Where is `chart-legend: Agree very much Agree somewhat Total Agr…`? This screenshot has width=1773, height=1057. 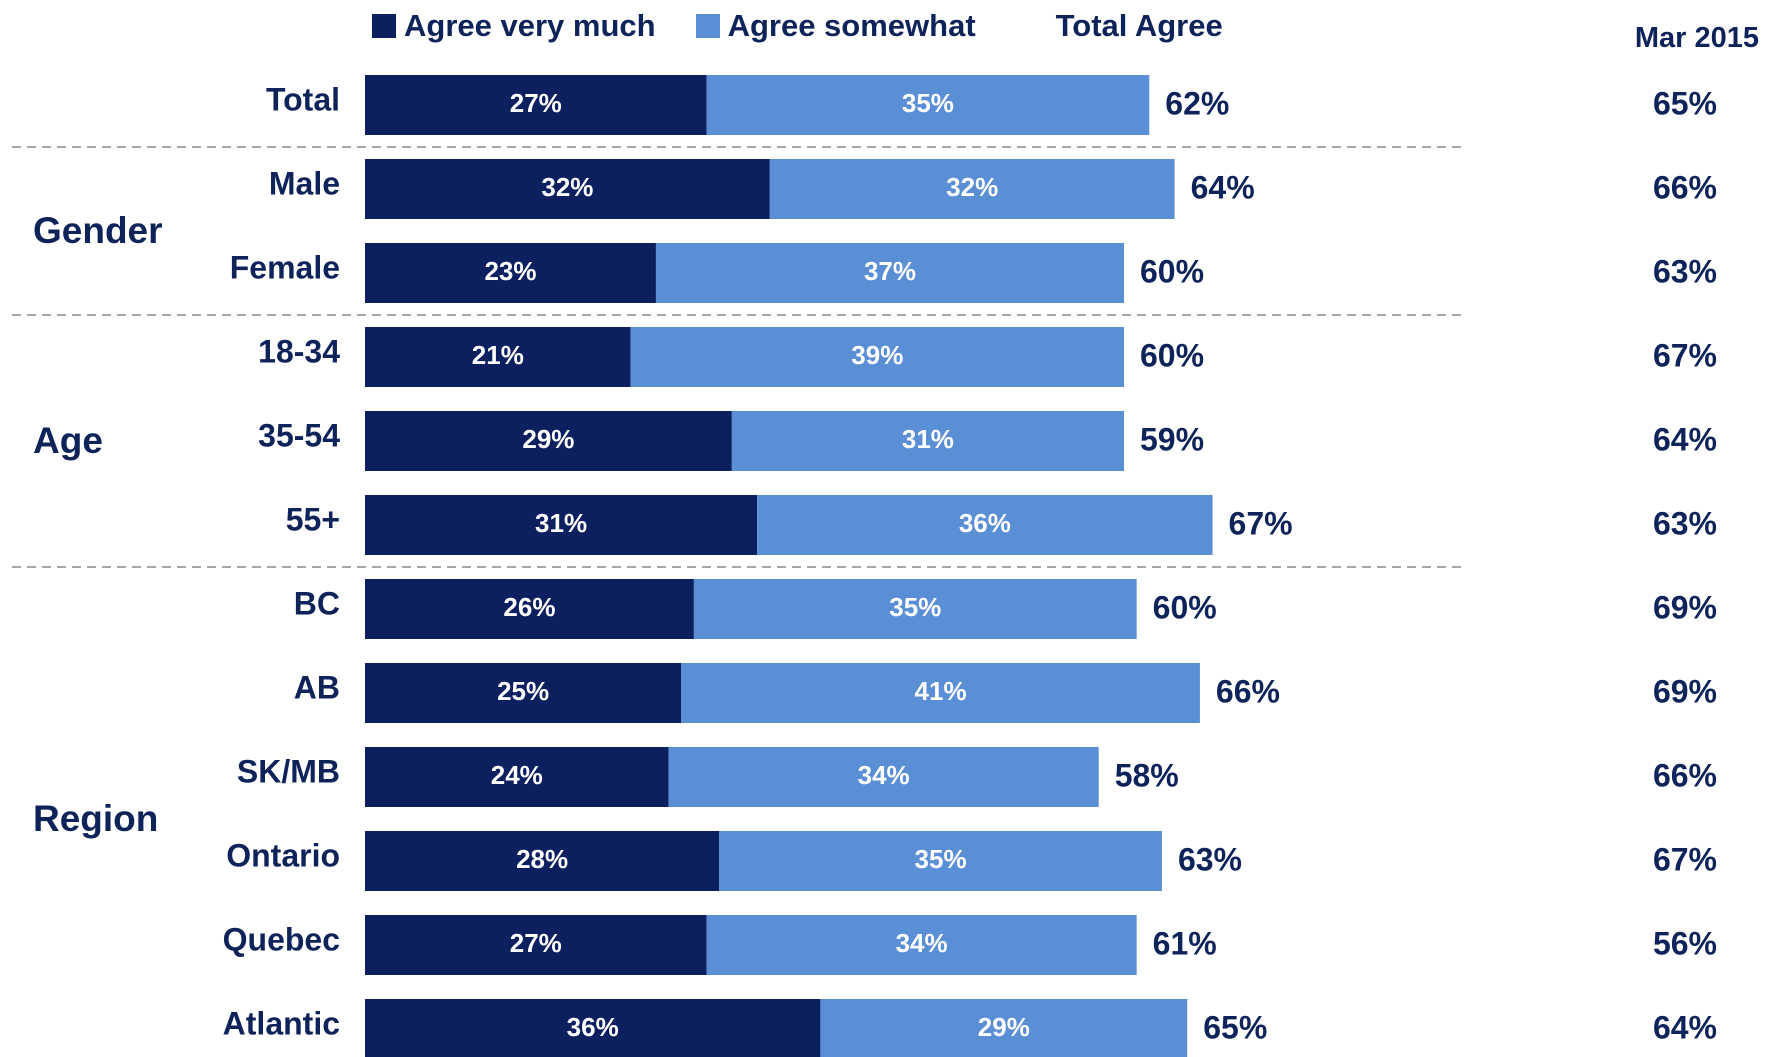
chart-legend: Agree very much Agree somewhat Total Agr… is located at coordinates (797, 26).